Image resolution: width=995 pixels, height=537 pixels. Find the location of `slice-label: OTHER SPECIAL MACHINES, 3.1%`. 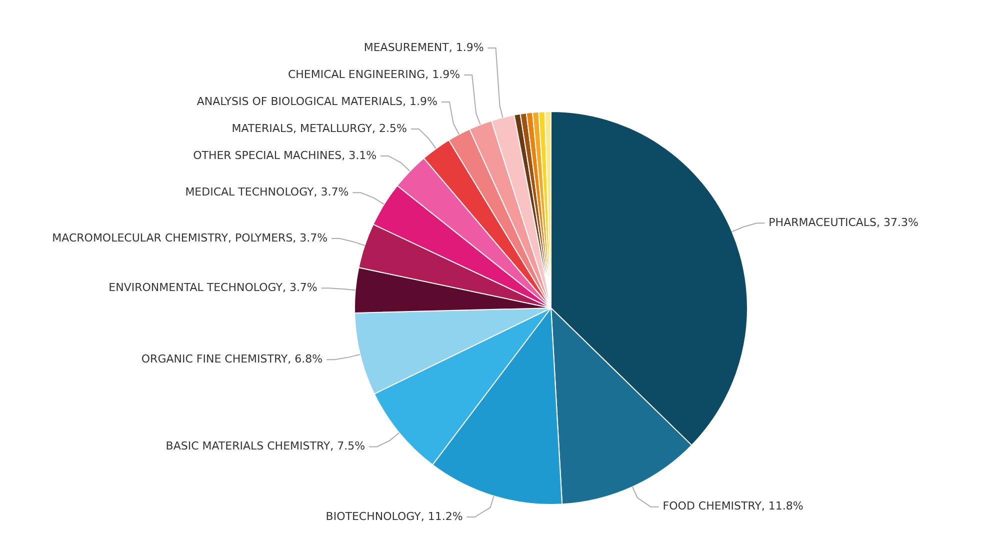

slice-label: OTHER SPECIAL MACHINES, 3.1% is located at coordinates (285, 155).